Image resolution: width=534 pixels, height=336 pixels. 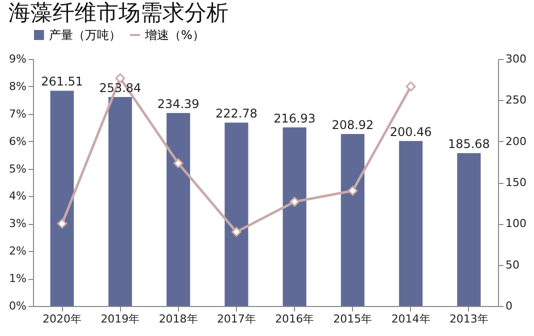 What do you see at coordinates (17, 196) in the screenshot?
I see `y-tick-label: 4%` at bounding box center [17, 196].